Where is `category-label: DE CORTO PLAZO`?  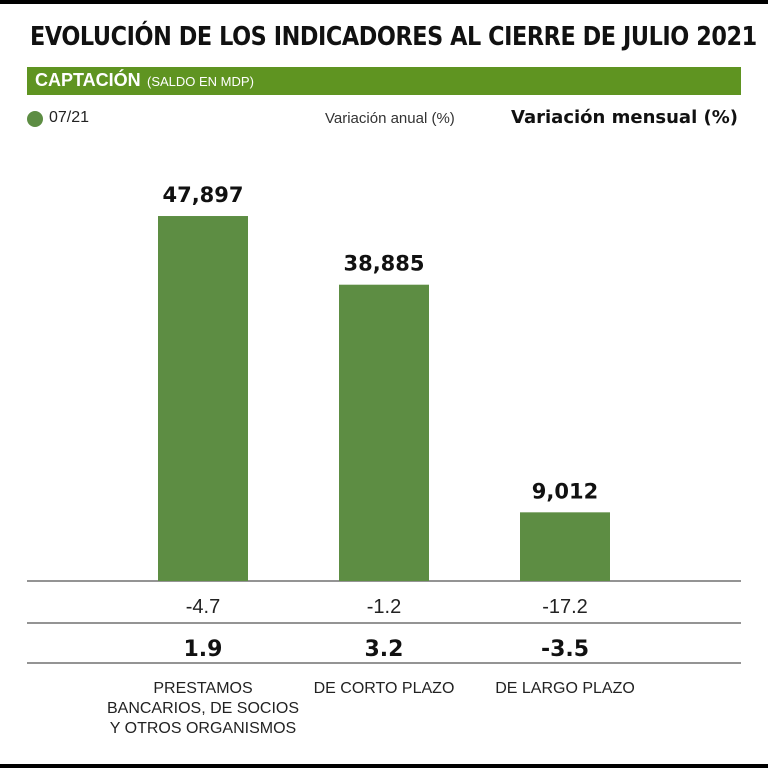 category-label: DE CORTO PLAZO is located at coordinates (384, 688).